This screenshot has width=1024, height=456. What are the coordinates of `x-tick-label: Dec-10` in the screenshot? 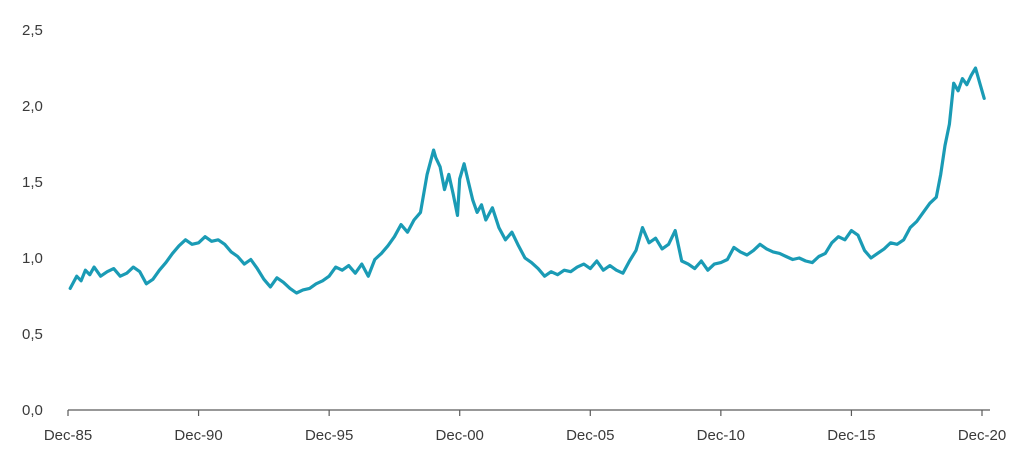 It's located at (721, 435).